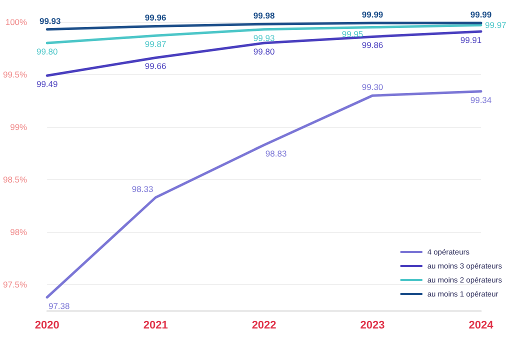 This screenshot has height=339, width=511. Describe the element at coordinates (481, 99) in the screenshot. I see `data-label: 99.34` at that location.